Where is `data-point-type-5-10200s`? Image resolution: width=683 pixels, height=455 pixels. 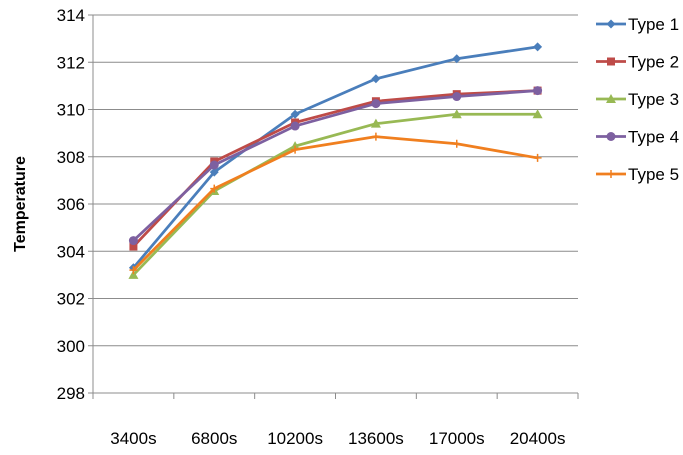
data-point-type-5-10200s is located at coordinates (295, 149).